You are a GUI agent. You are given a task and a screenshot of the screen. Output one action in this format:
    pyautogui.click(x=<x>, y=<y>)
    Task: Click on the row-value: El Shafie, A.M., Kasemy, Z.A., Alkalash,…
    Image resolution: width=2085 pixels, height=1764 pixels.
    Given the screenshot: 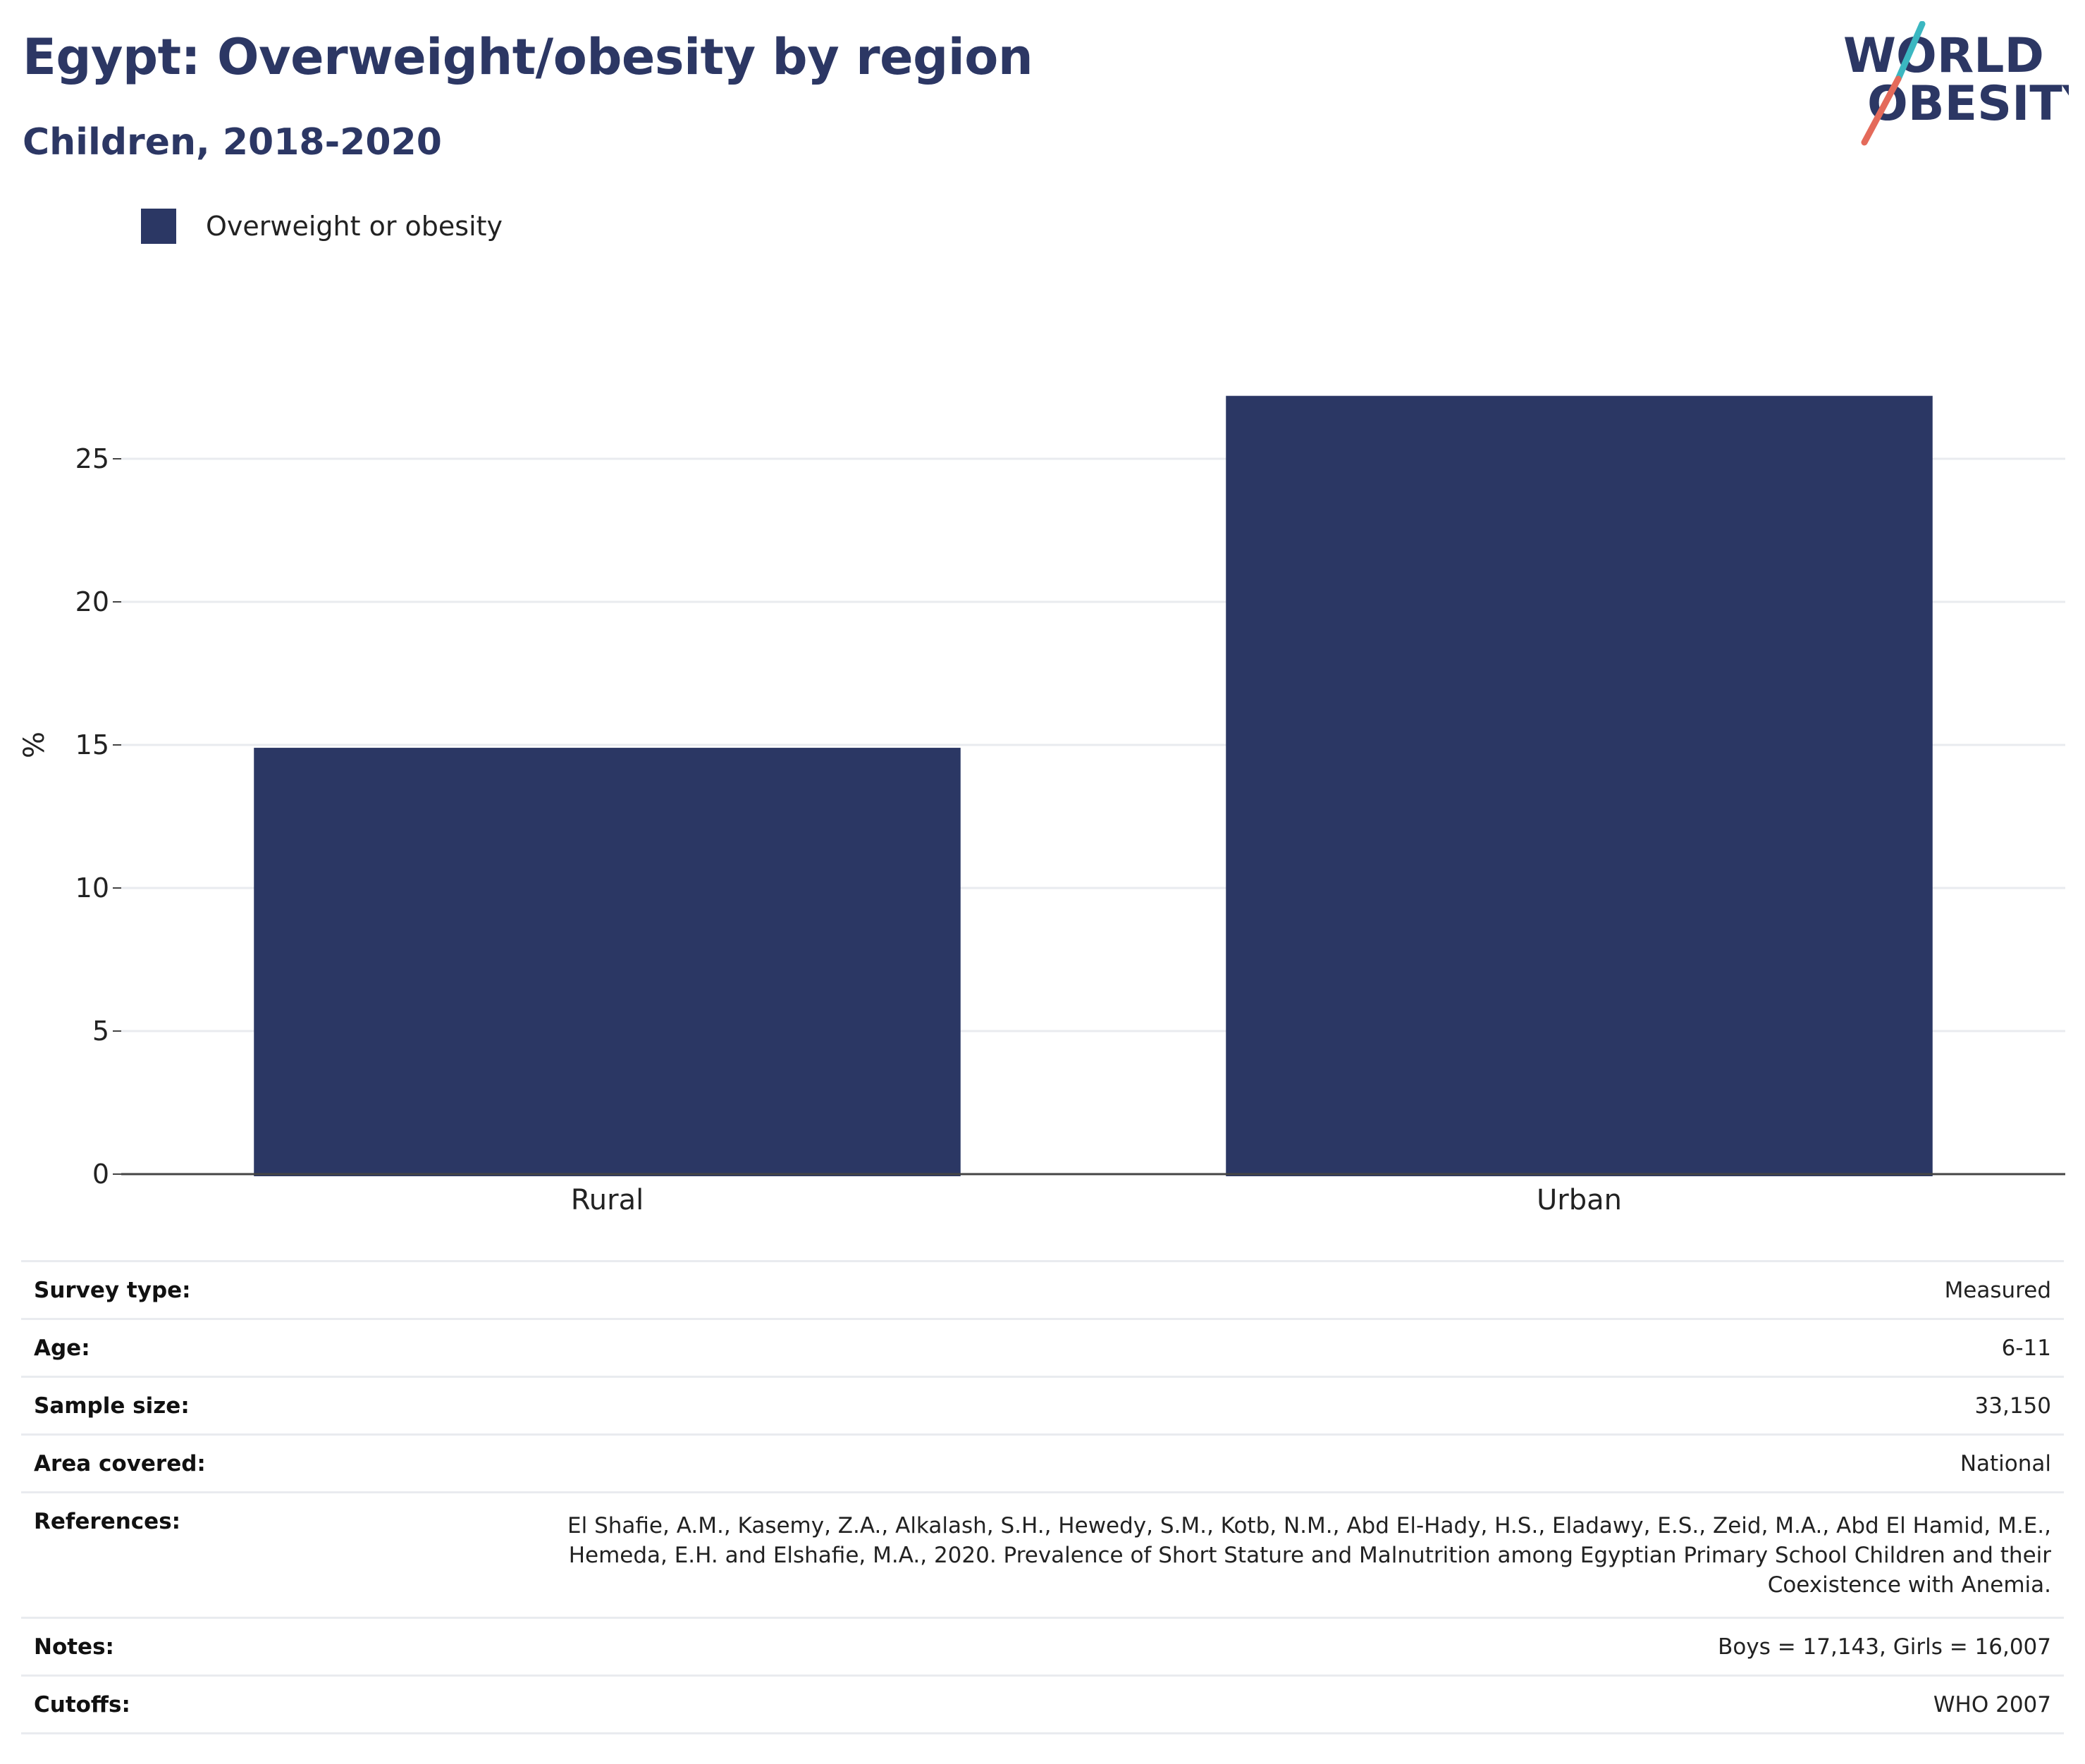 What is the action you would take?
    pyautogui.click(x=1309, y=1555)
    